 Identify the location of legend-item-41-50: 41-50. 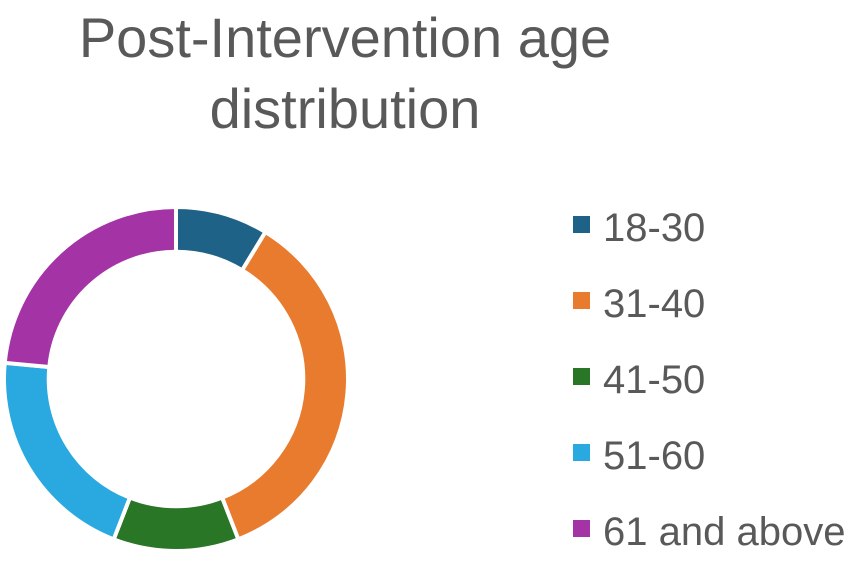
(709, 380).